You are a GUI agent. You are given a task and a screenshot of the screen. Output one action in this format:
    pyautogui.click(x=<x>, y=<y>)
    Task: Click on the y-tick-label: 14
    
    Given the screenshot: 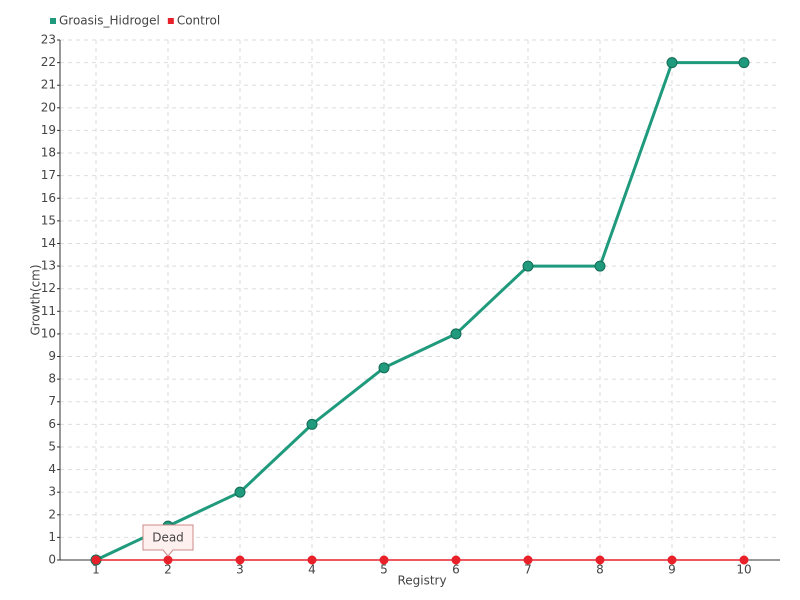 What is the action you would take?
    pyautogui.click(x=48, y=243)
    